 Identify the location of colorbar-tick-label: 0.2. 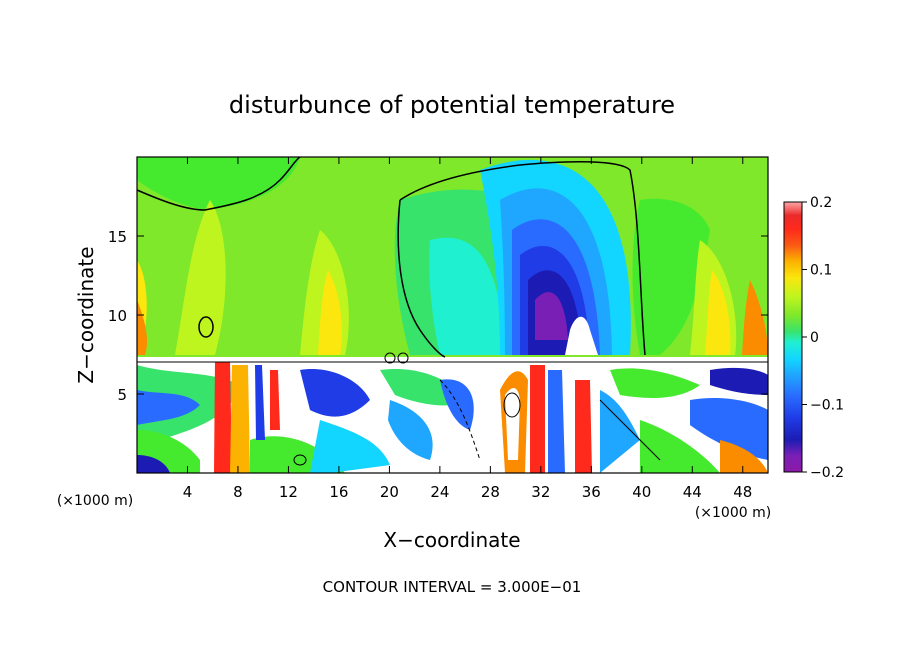
(821, 203).